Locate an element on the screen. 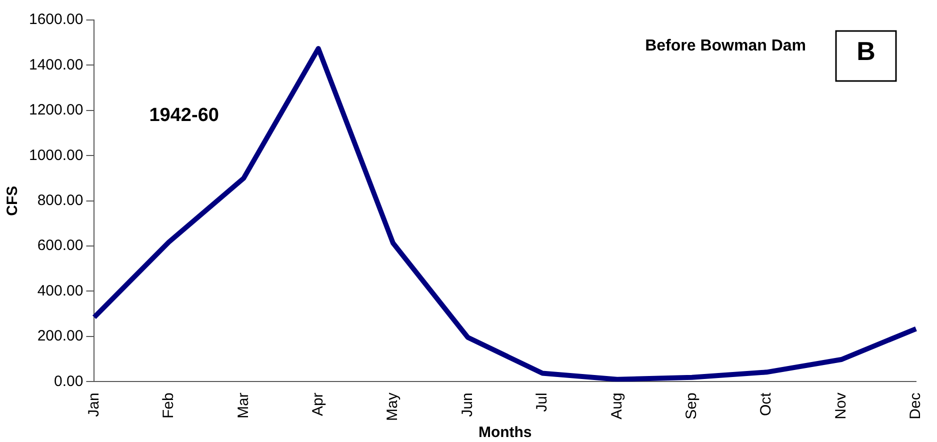  y-tick-label: 600.00 is located at coordinates (60, 245).